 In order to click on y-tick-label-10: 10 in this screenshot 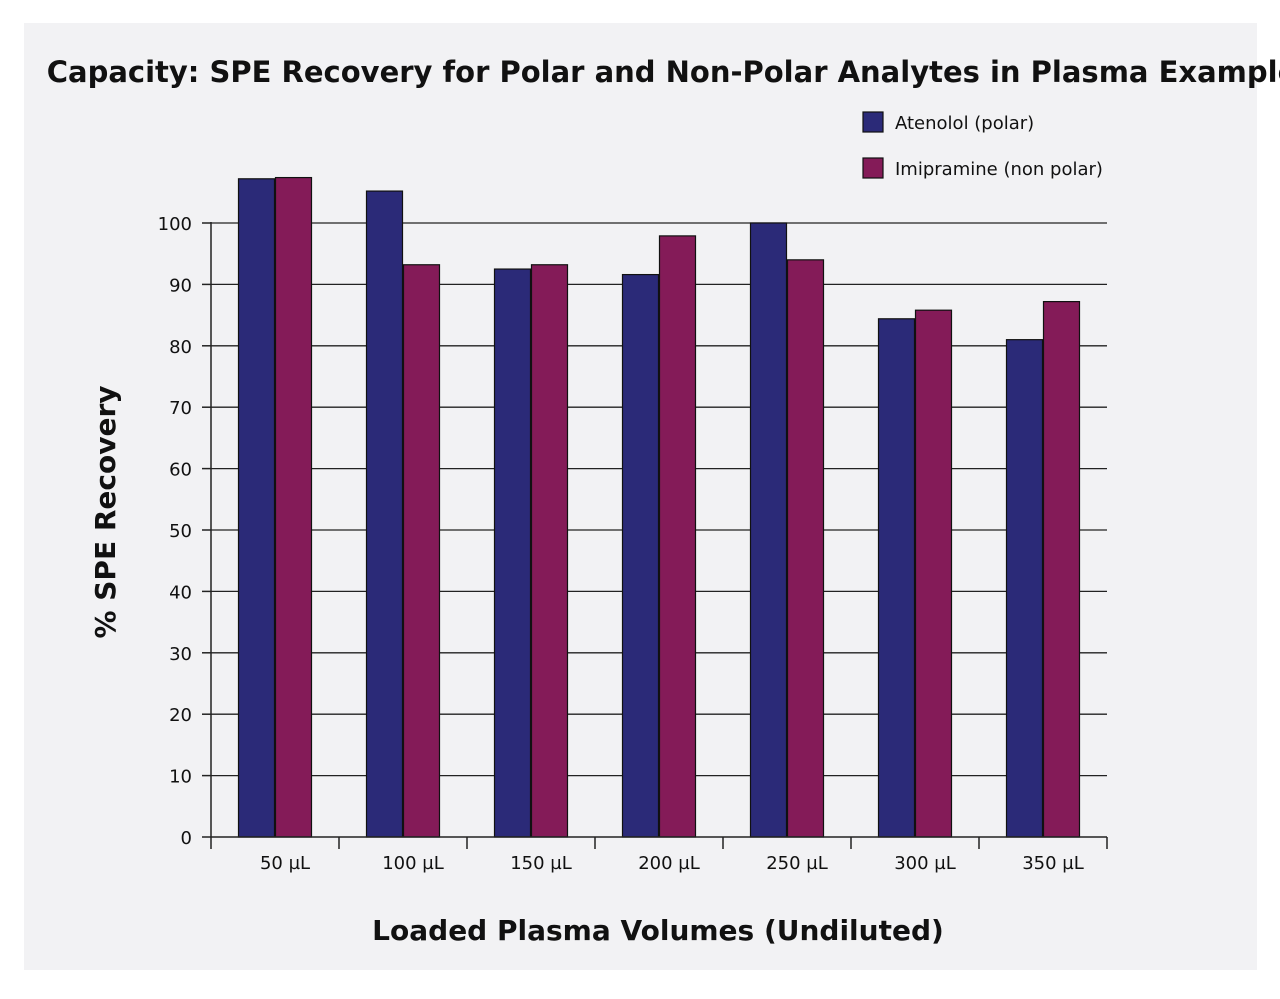, I will do `click(180, 777)`.